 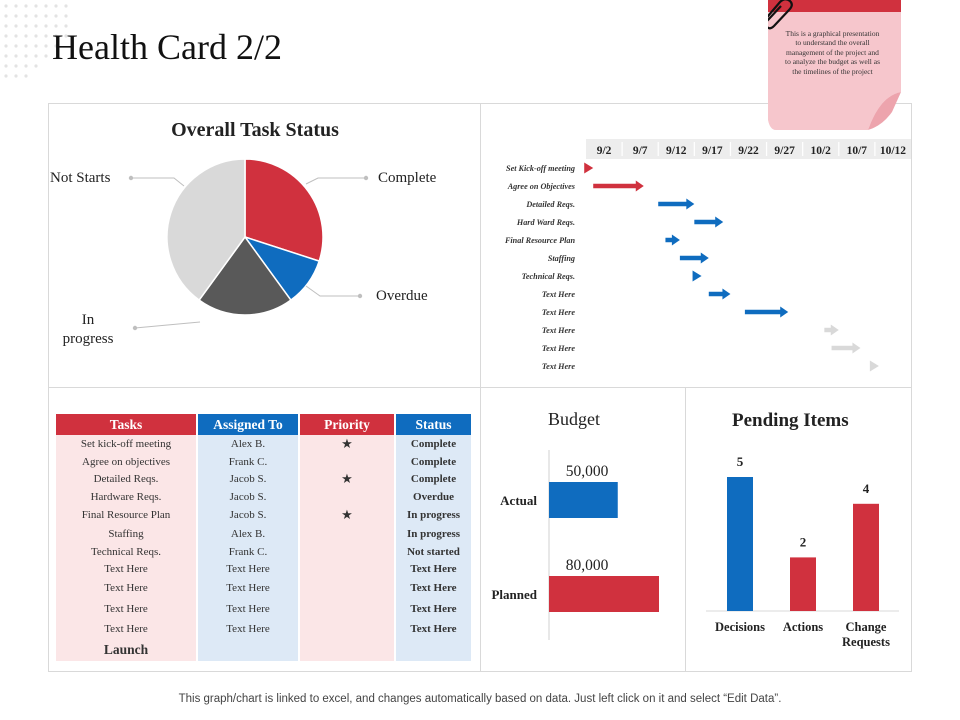 What do you see at coordinates (126, 496) in the screenshot?
I see `task-cell: Hardware Reqs.` at bounding box center [126, 496].